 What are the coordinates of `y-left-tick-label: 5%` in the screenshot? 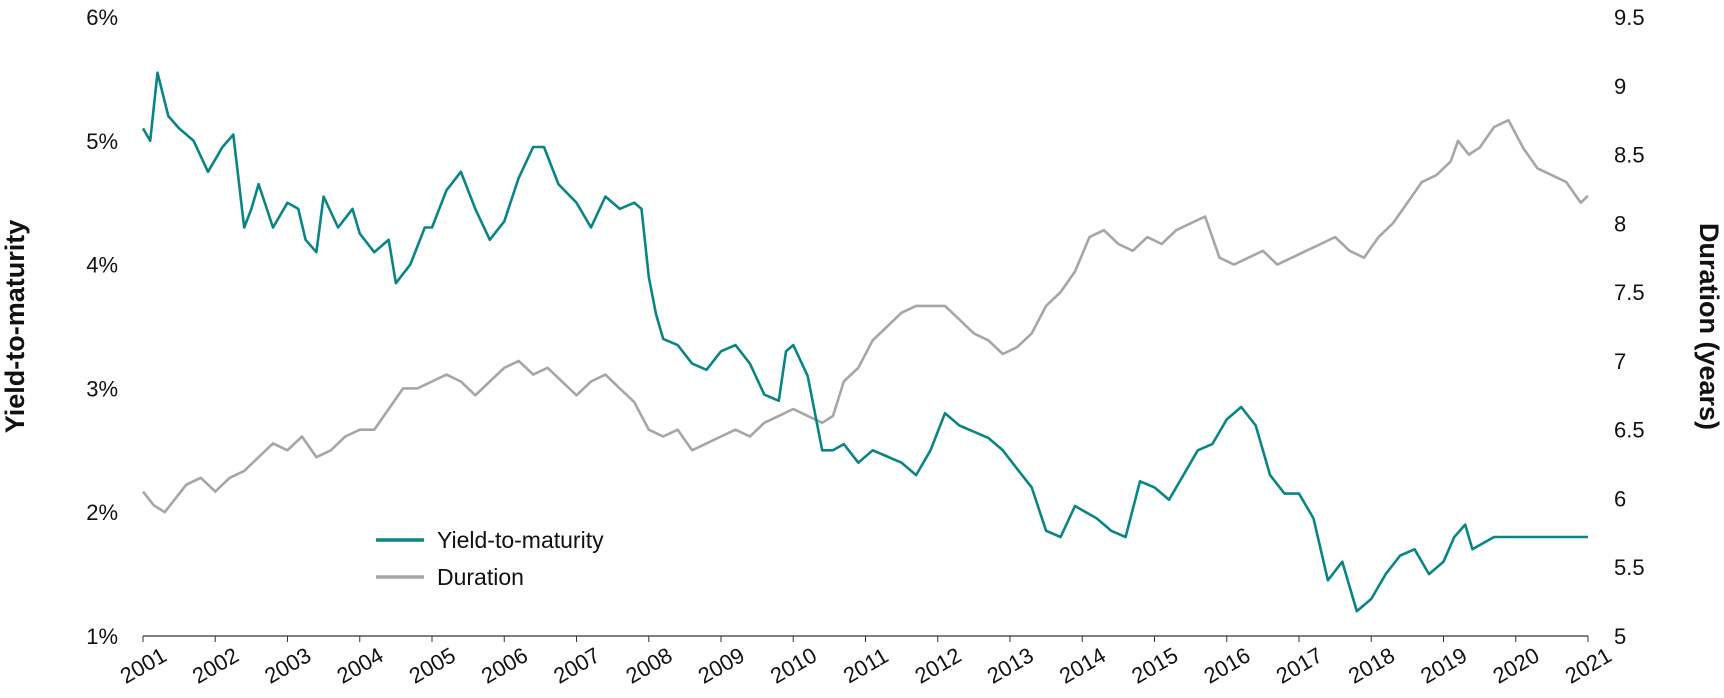 It's located at (102, 141).